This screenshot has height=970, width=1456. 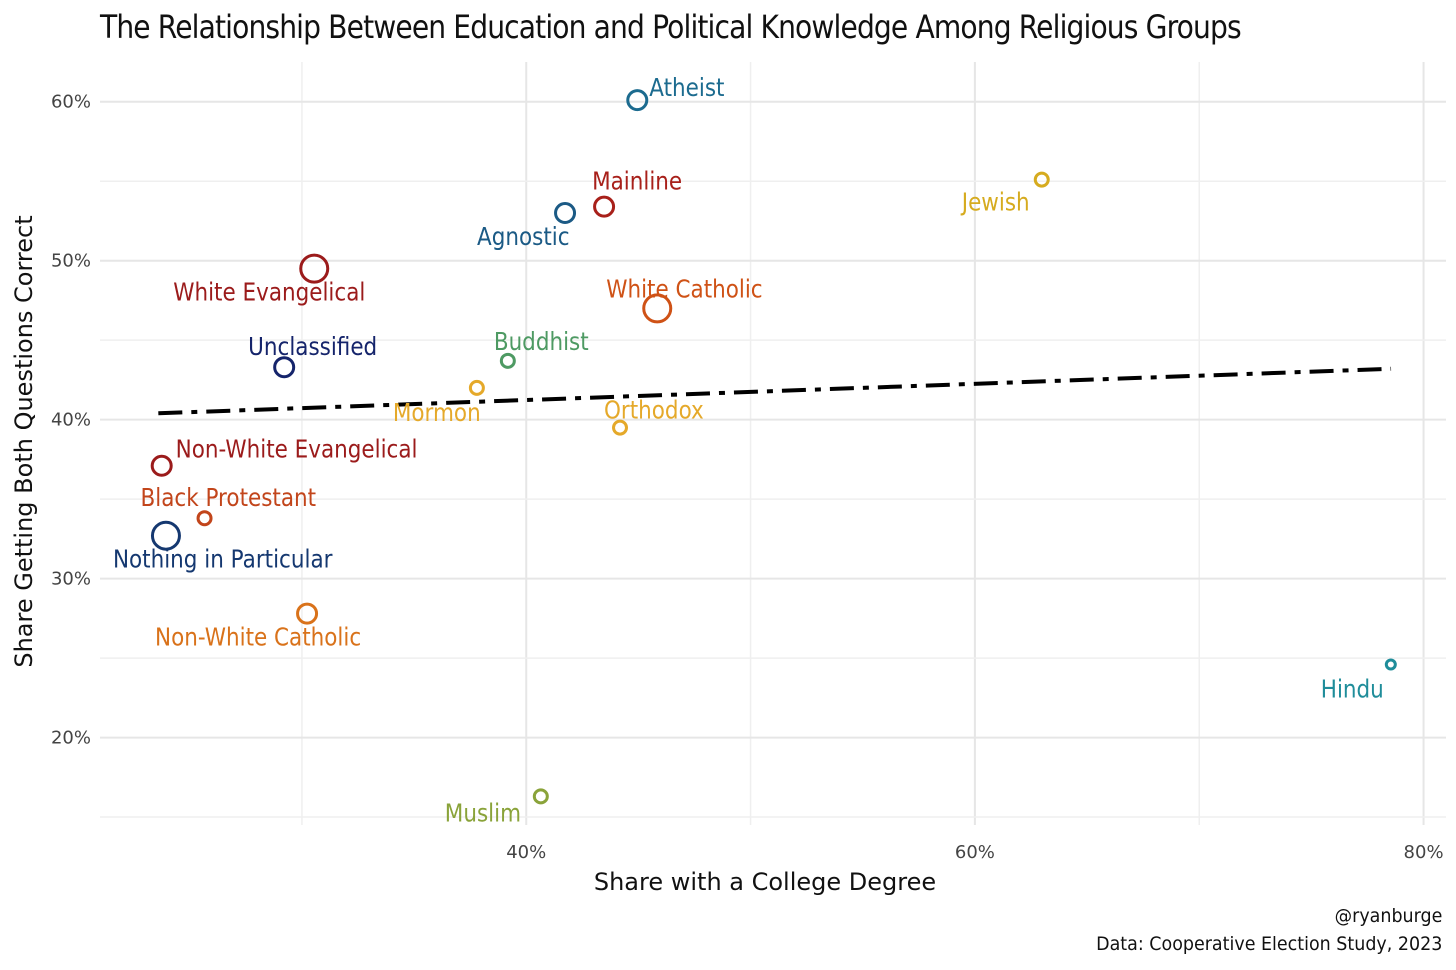 What do you see at coordinates (204, 518) in the screenshot?
I see `point-black-protestant` at bounding box center [204, 518].